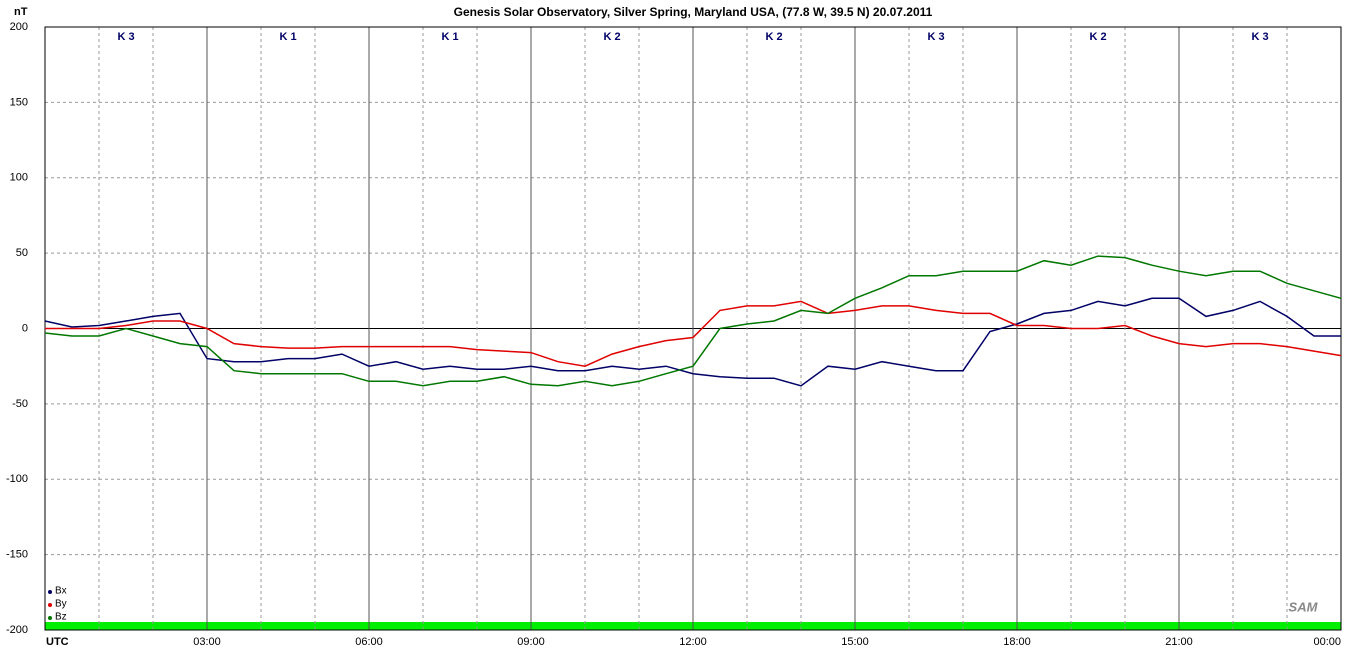  I want to click on y-tick-label: 0, so click(25, 328).